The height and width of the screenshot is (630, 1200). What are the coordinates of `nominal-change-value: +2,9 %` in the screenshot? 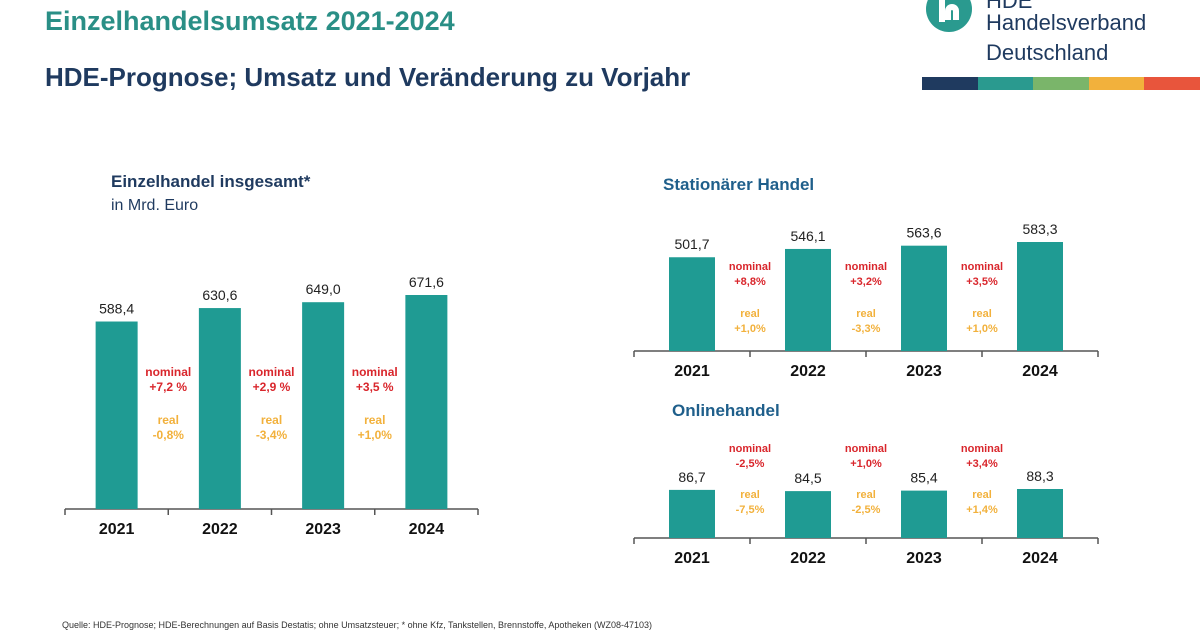 It's located at (272, 387).